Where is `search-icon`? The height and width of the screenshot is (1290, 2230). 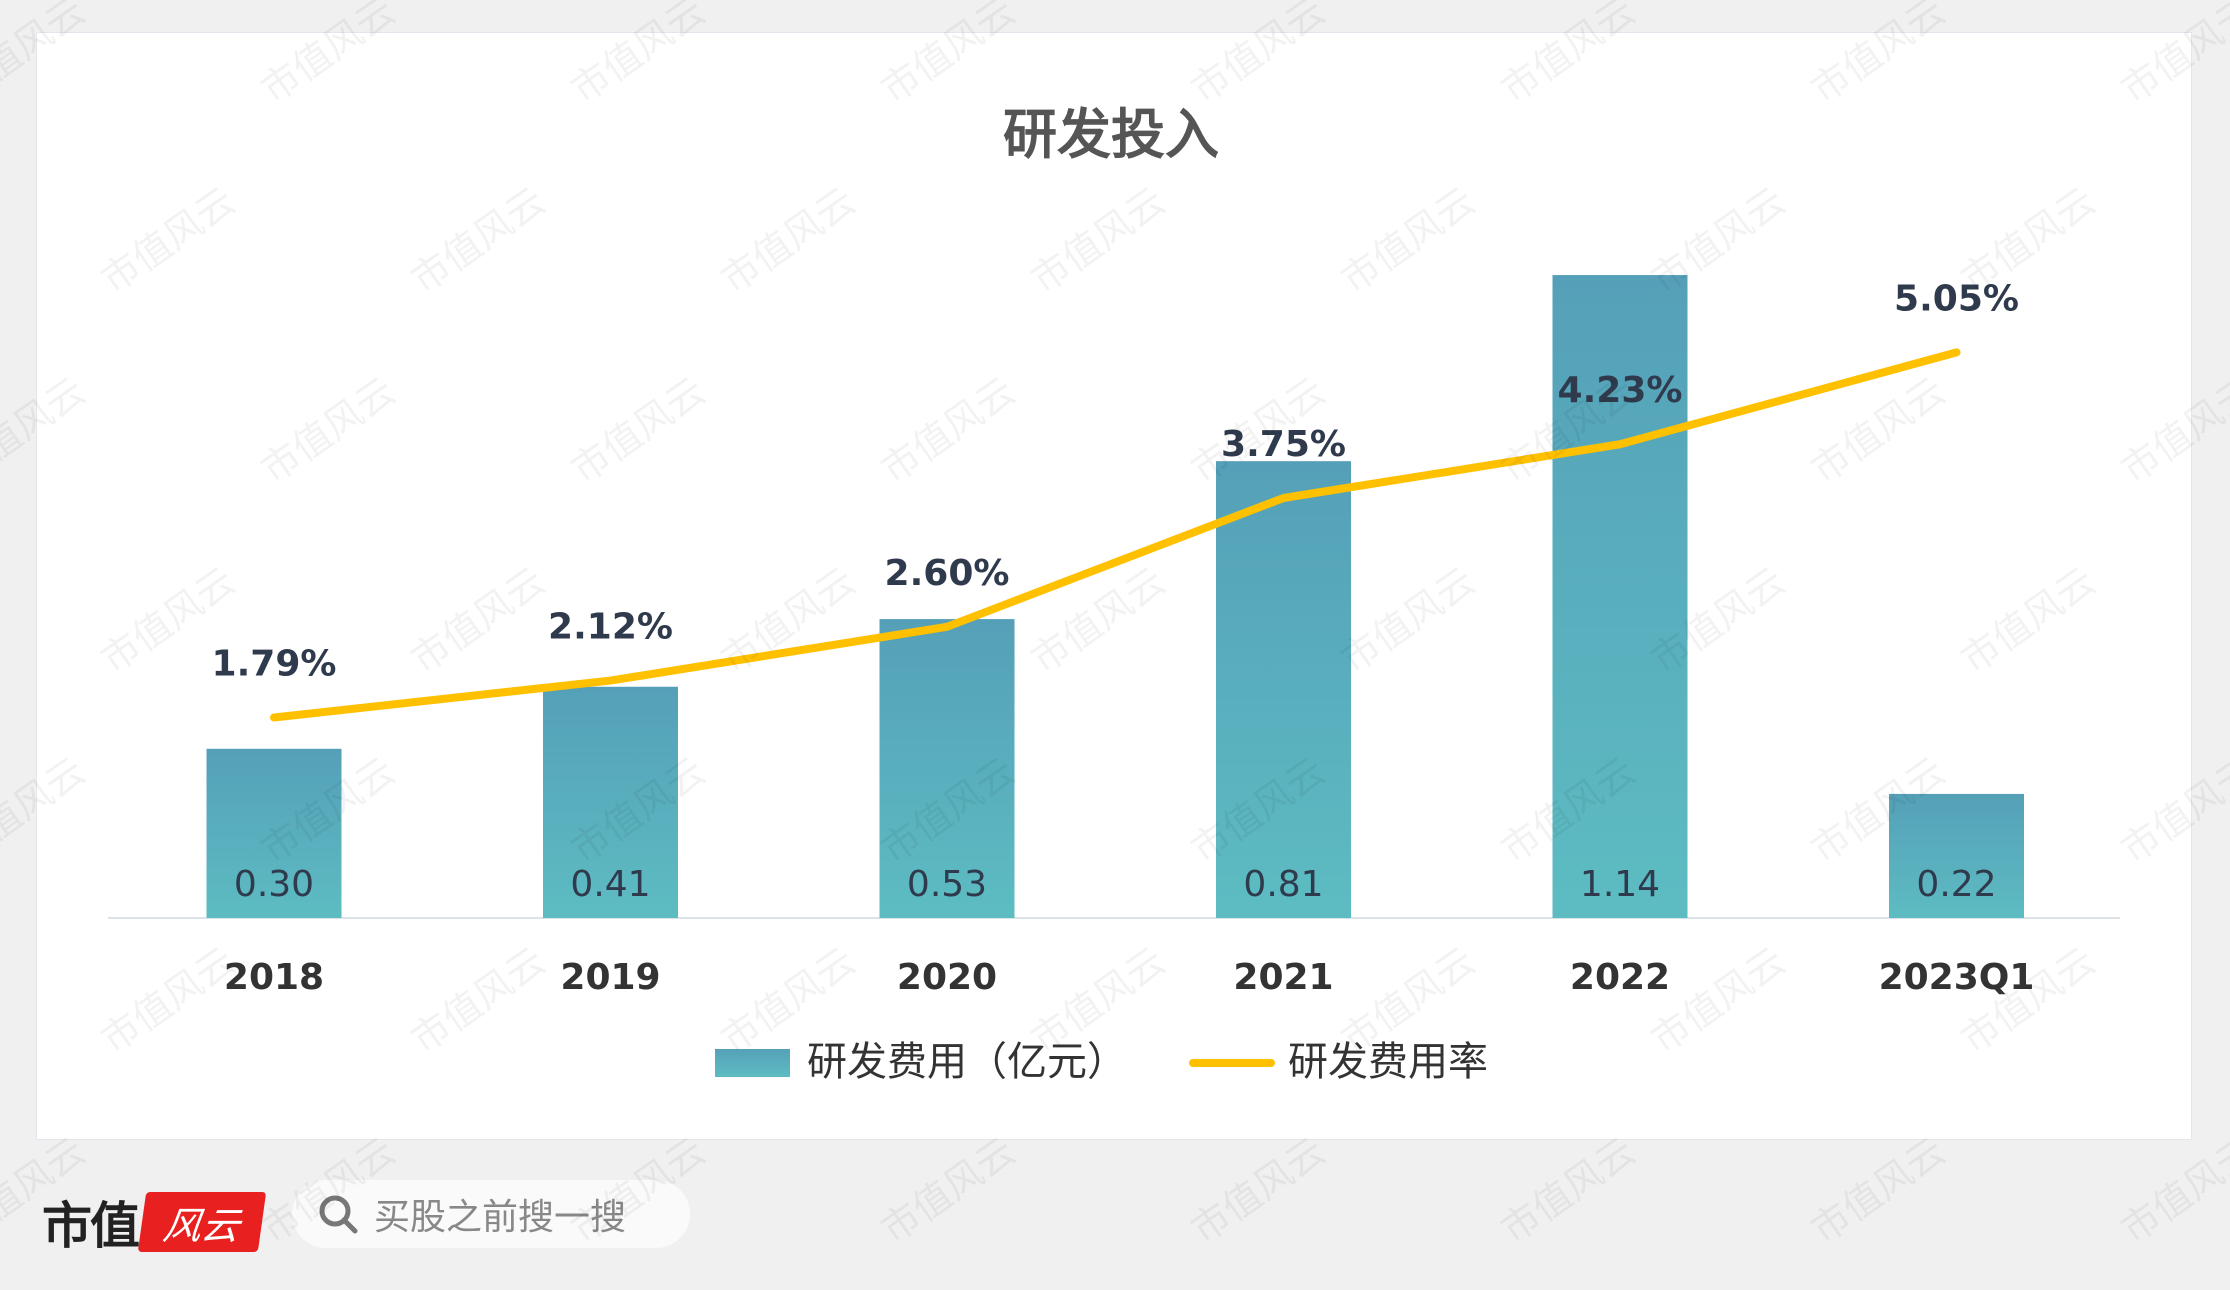 search-icon is located at coordinates (338, 1214).